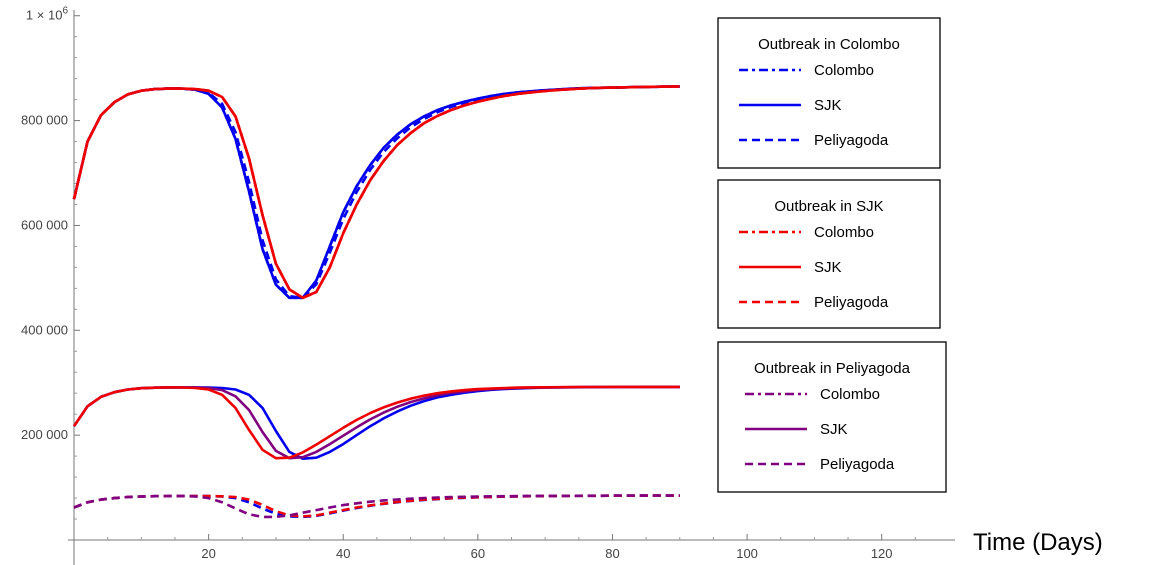 The image size is (1160, 565). Describe the element at coordinates (44, 120) in the screenshot. I see `y-tick-label: 800 000` at that location.